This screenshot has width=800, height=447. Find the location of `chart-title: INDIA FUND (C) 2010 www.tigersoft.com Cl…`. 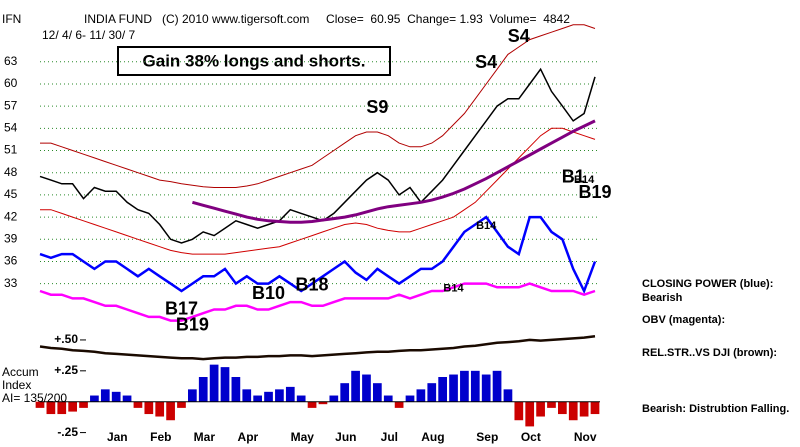

chart-title: INDIA FUND (C) 2010 www.tigersoft.com Cl… is located at coordinates (327, 19).